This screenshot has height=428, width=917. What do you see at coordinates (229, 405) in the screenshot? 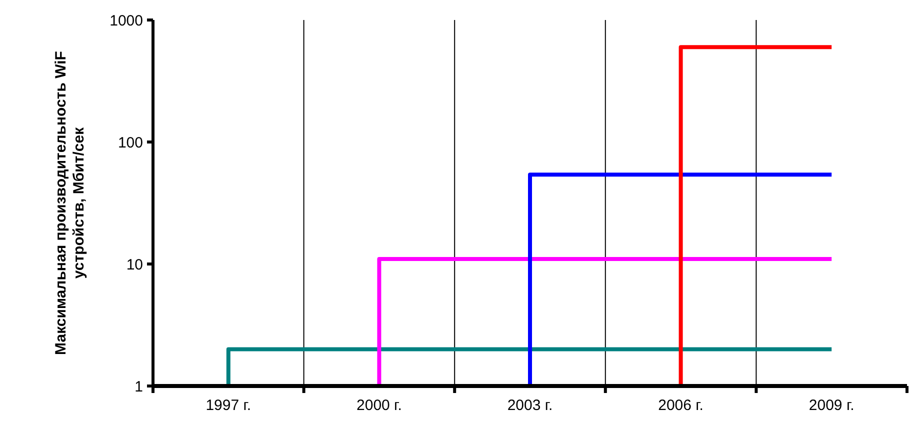
I see `x-tick-label: 1997 г.` at bounding box center [229, 405].